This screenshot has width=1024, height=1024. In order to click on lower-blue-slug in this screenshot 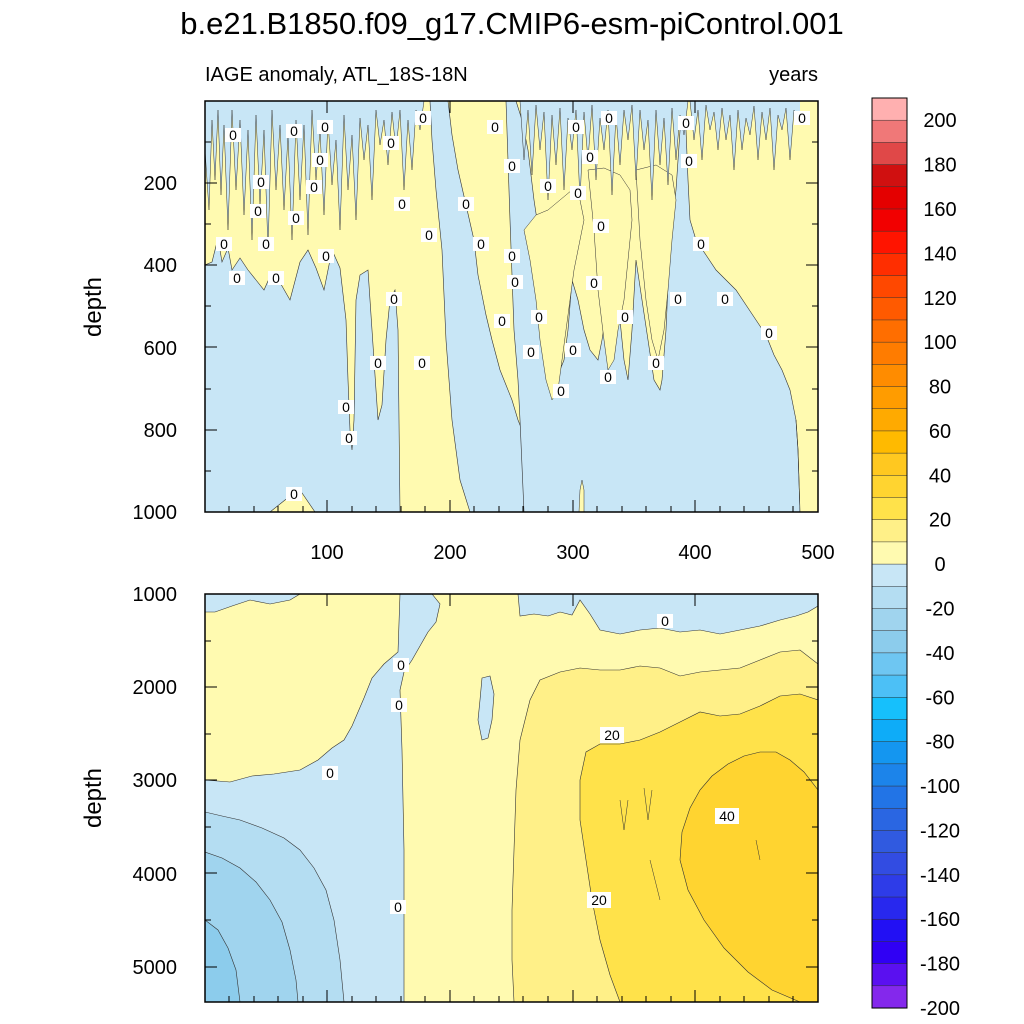, I will do `click(486, 708)`.